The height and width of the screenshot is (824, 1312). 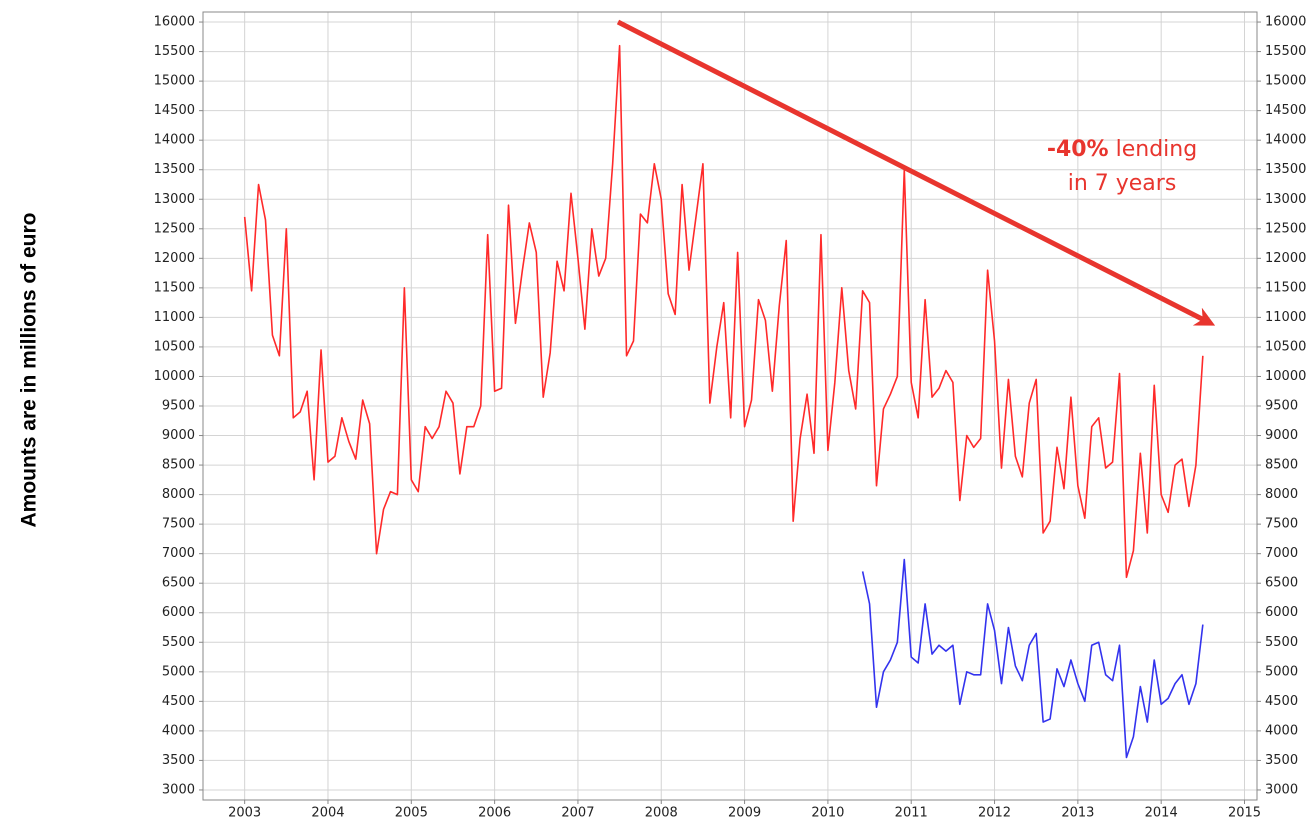 I want to click on y2-tick-label: 3500, so click(x=1281, y=760).